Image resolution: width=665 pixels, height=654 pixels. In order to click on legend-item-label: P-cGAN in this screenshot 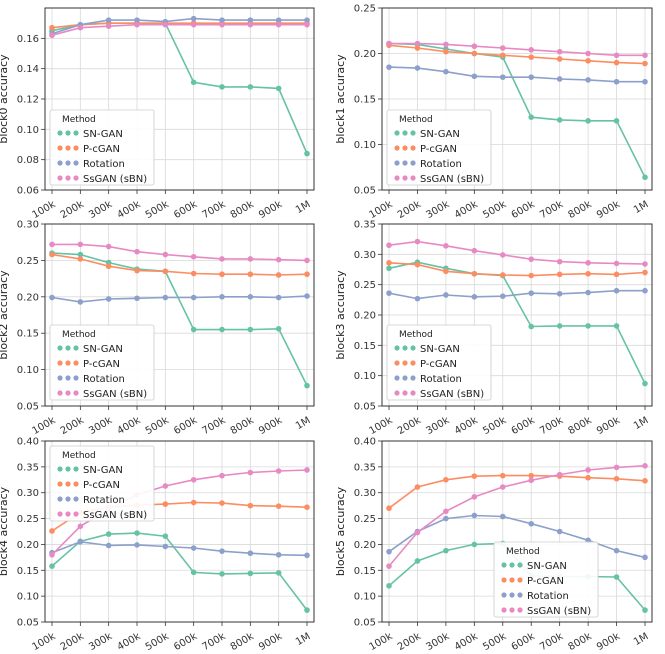, I will do `click(101, 149)`.